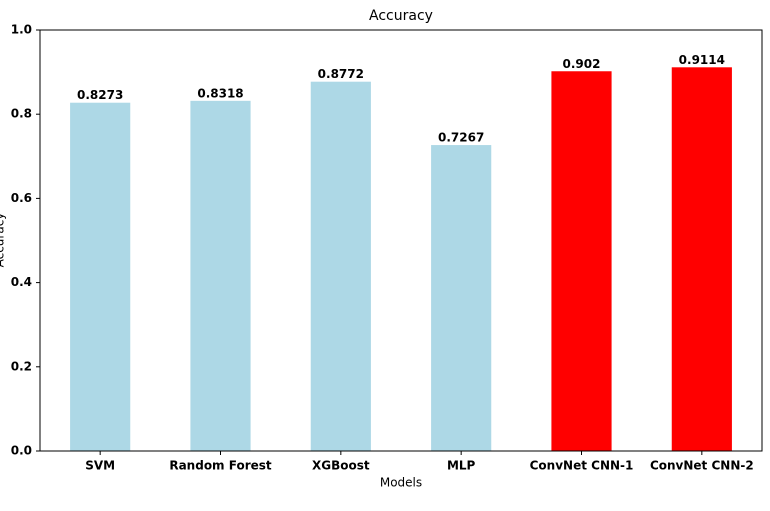 The height and width of the screenshot is (511, 770). What do you see at coordinates (702, 60) in the screenshot?
I see `value-label: 0.9114` at bounding box center [702, 60].